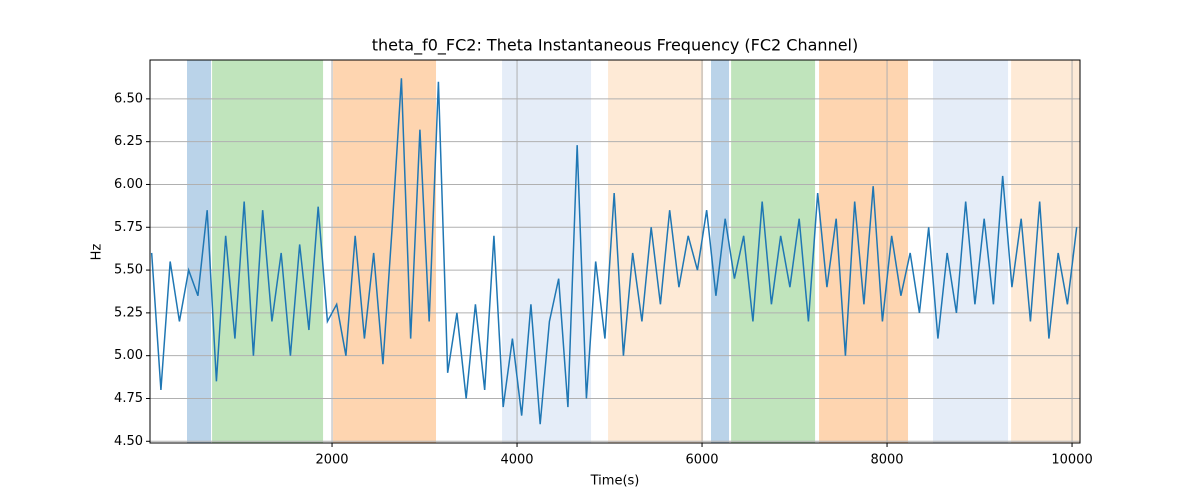  I want to click on x-tick-label: 10000, so click(1071, 460).